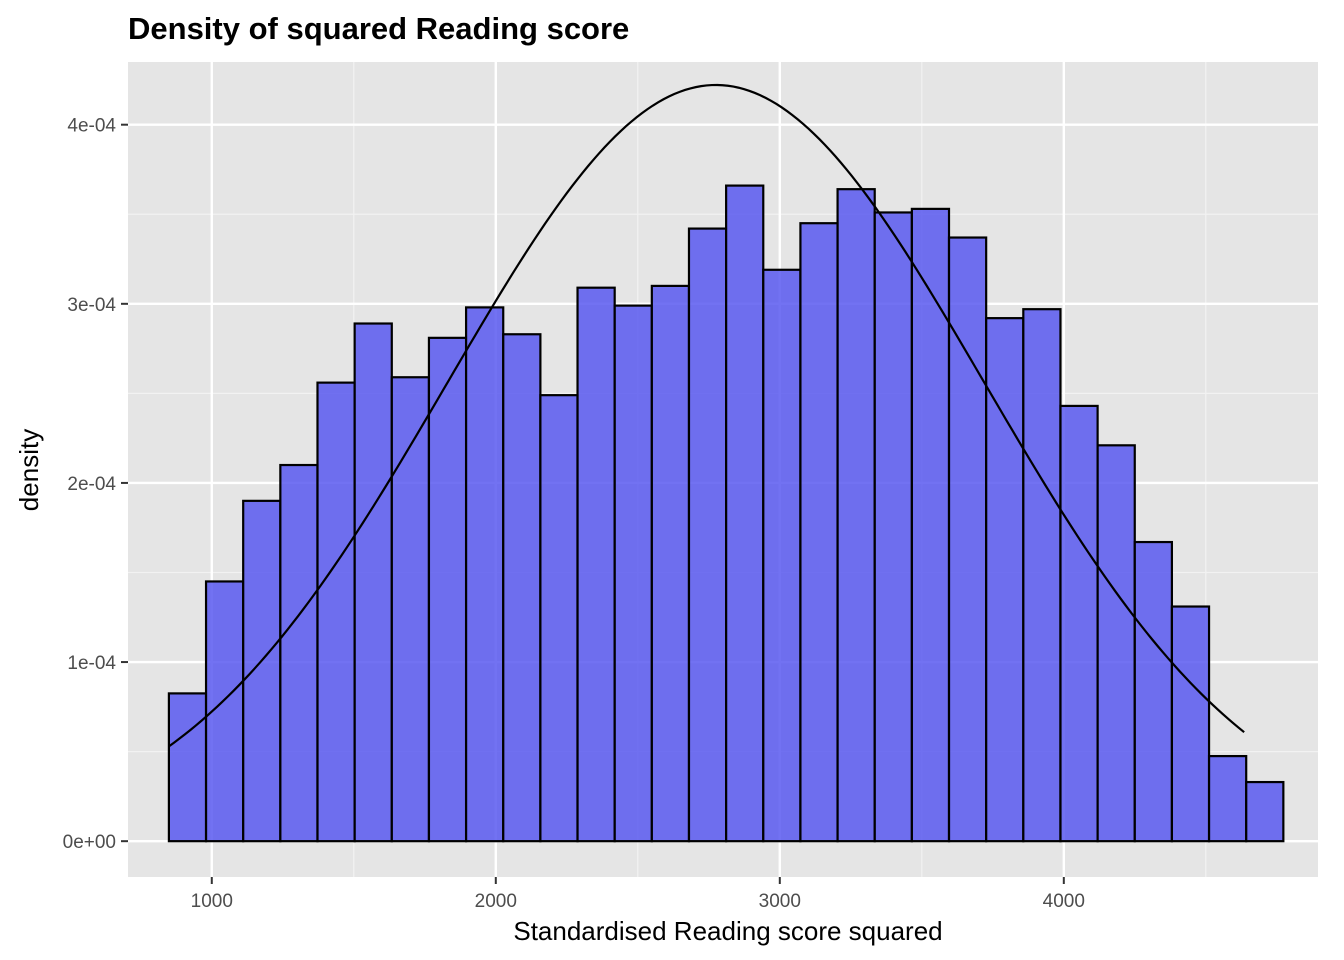  I want to click on y-tick-label: 1e-04, so click(91, 663).